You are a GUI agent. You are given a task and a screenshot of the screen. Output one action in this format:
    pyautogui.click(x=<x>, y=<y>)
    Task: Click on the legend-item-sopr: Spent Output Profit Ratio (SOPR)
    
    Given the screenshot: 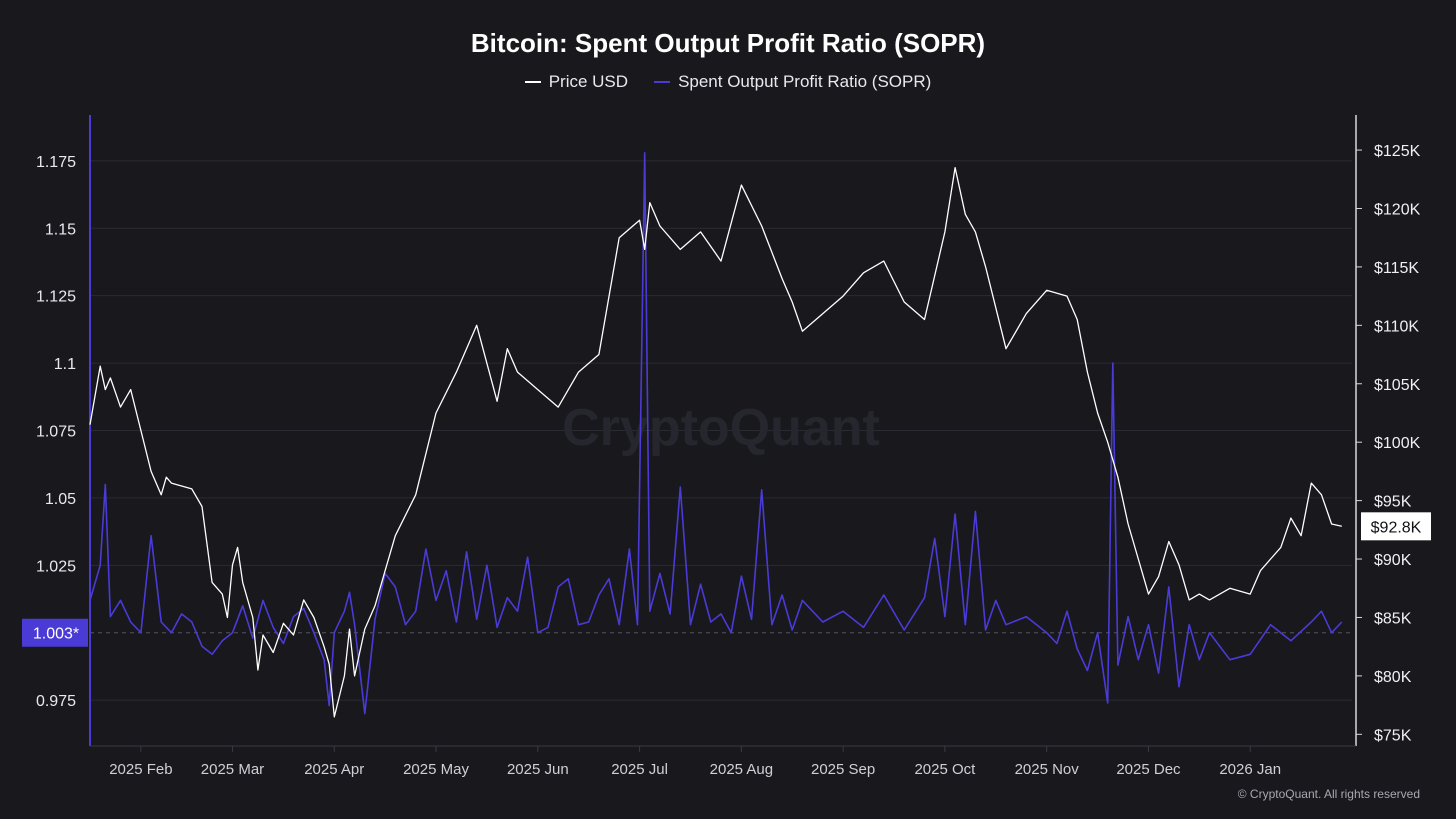 What is the action you would take?
    pyautogui.click(x=792, y=82)
    